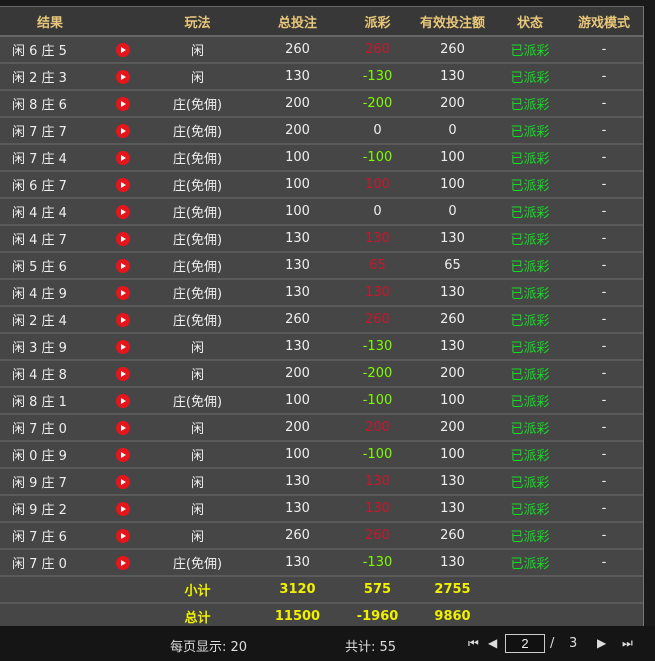 The image size is (655, 661). I want to click on valid-bet-cell: 100, so click(452, 455).